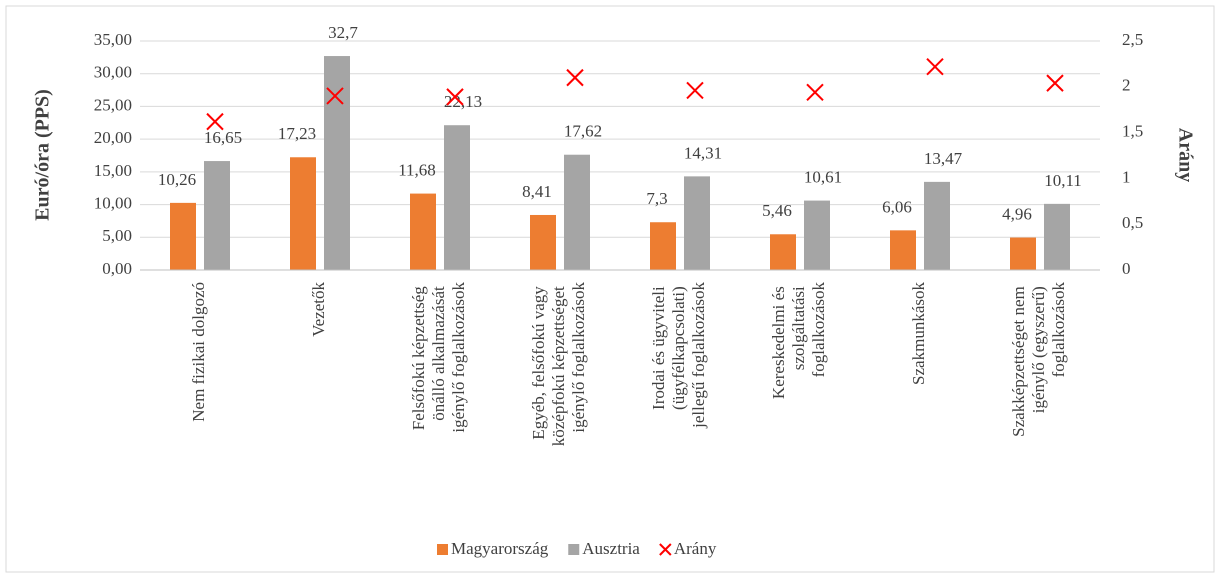 The image size is (1220, 578). Describe the element at coordinates (1018, 359) in the screenshot. I see `x-tick-line: Szakképzettséget nem` at that location.